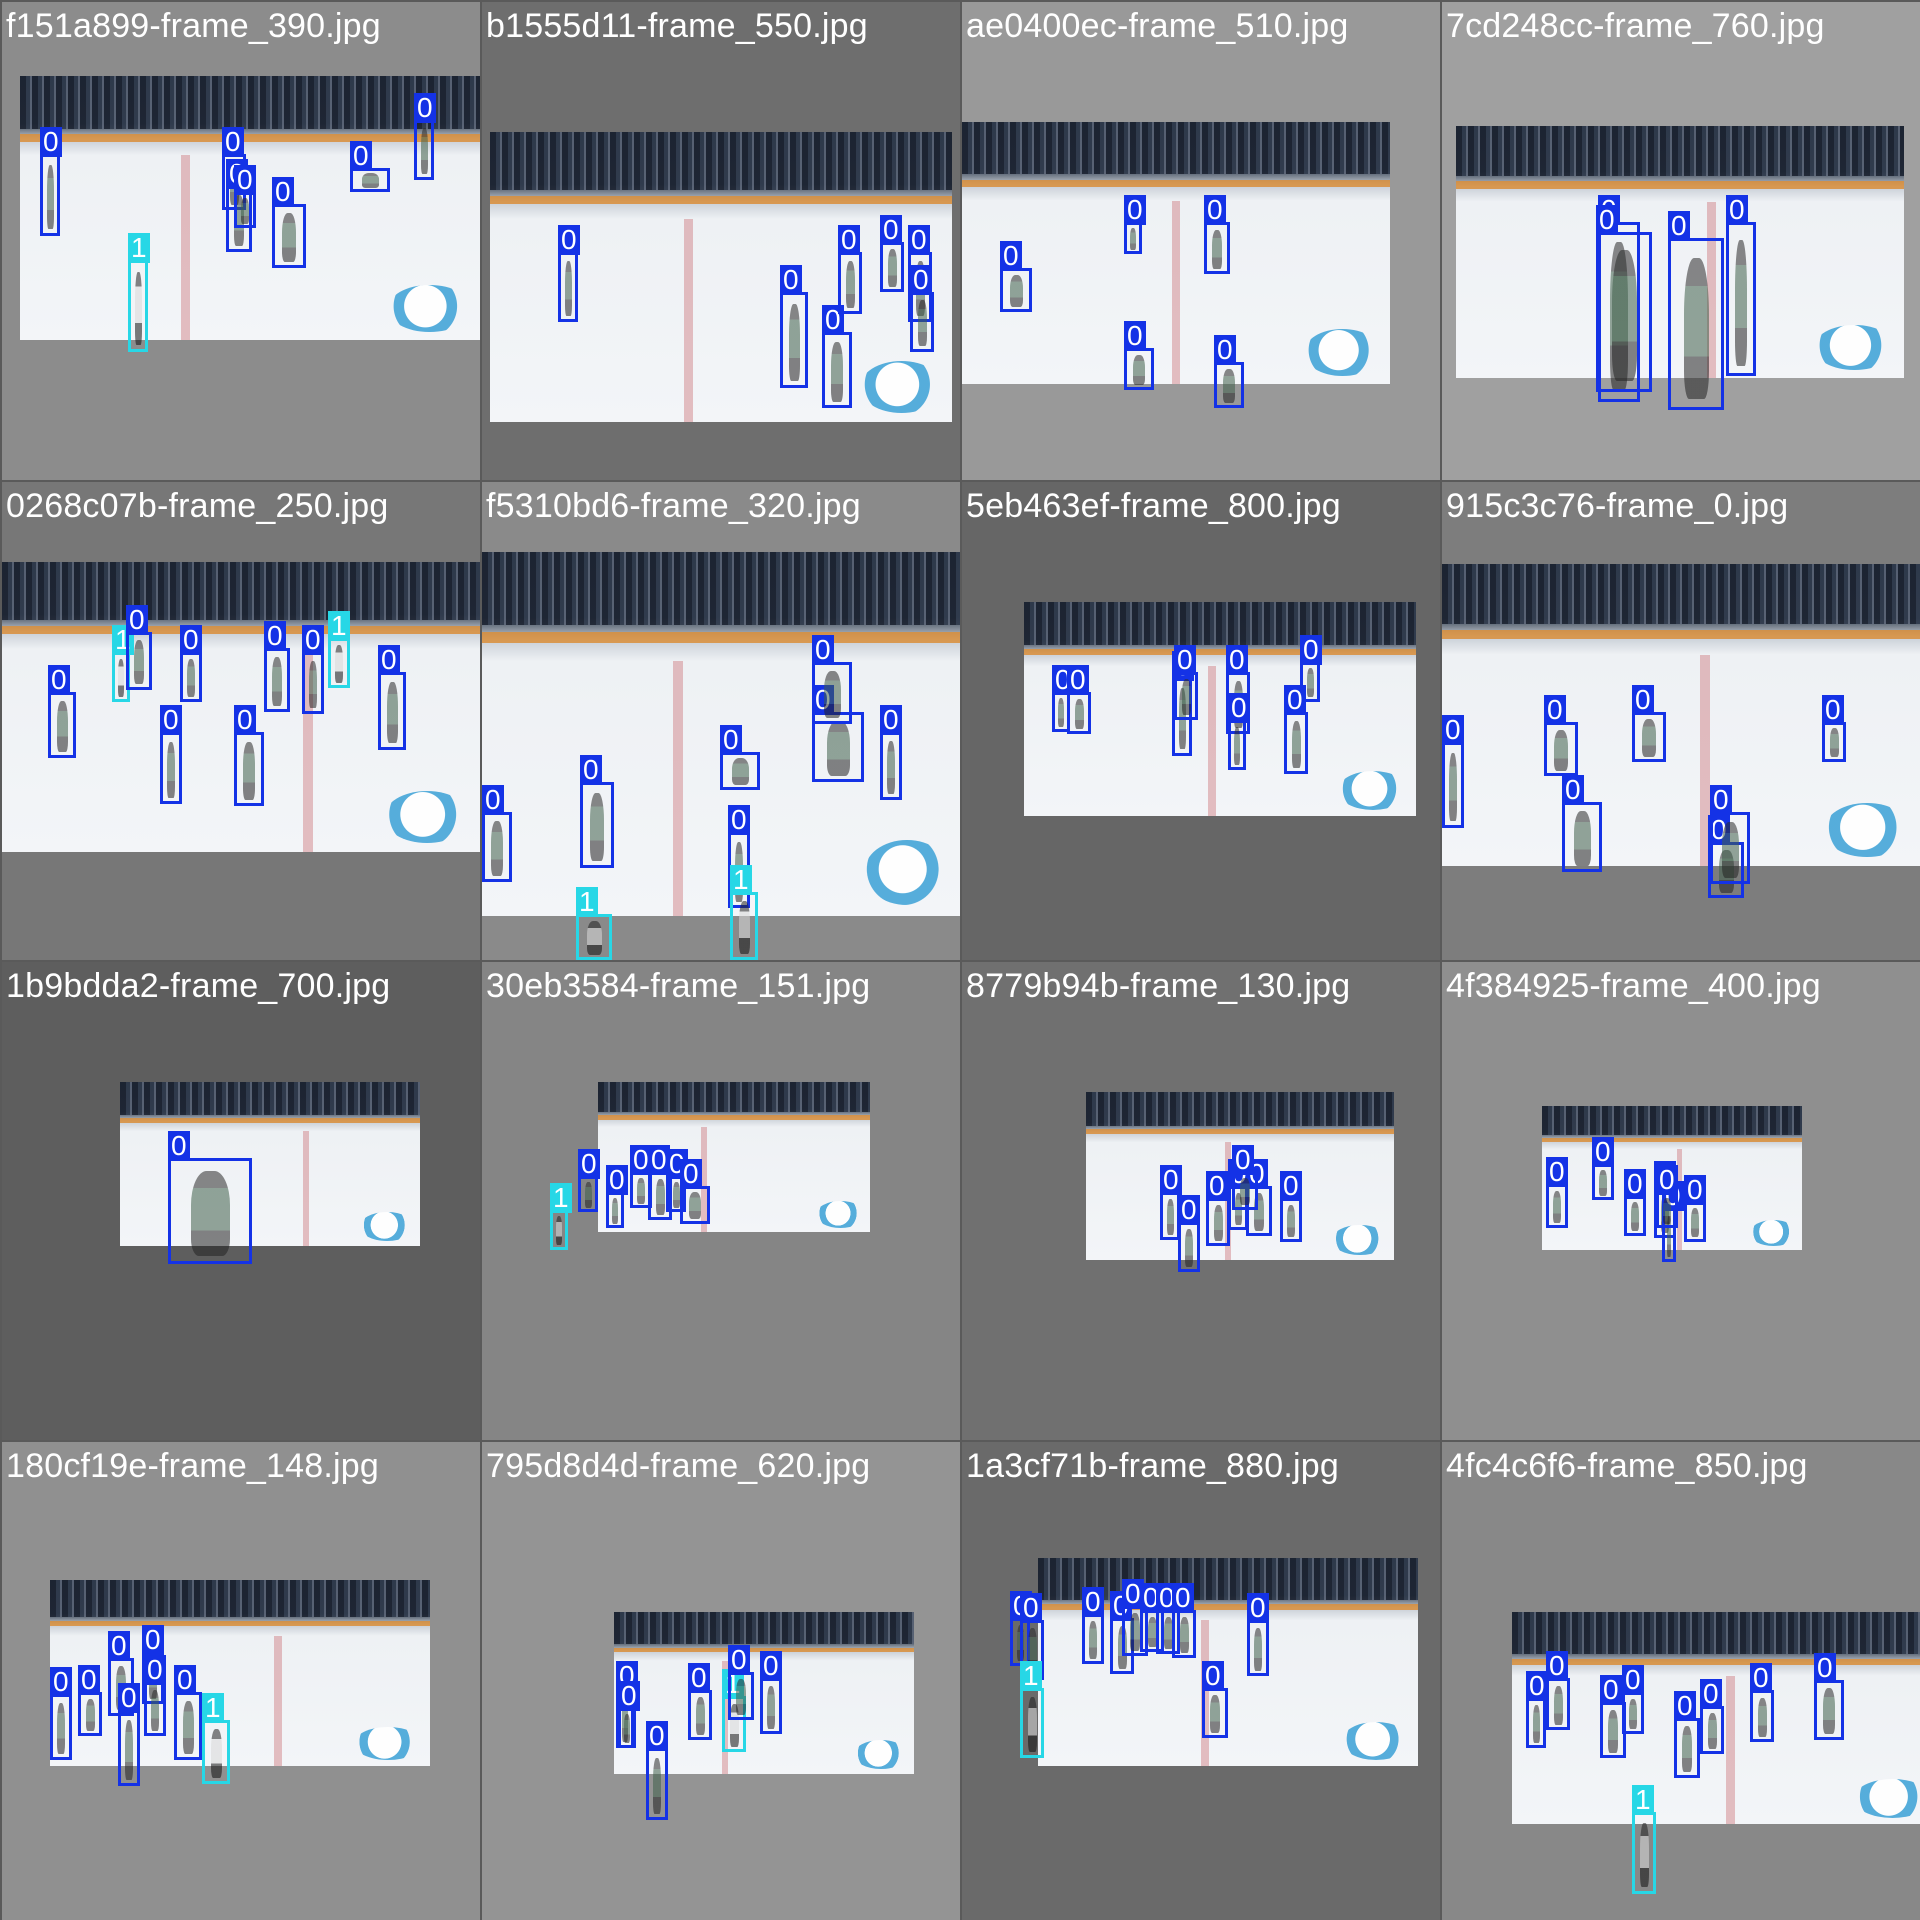  Describe the element at coordinates (678, 1466) in the screenshot. I see `tile-filename: 795d8d4d-frame_620.jpg` at that location.